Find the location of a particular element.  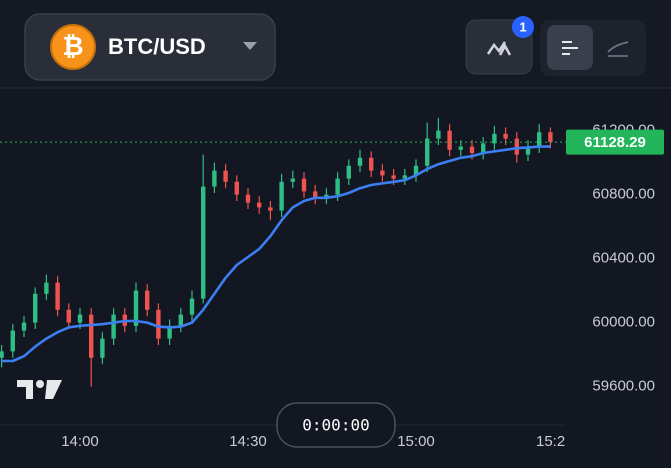

y-tick-label: 60000.00 is located at coordinates (623, 322).